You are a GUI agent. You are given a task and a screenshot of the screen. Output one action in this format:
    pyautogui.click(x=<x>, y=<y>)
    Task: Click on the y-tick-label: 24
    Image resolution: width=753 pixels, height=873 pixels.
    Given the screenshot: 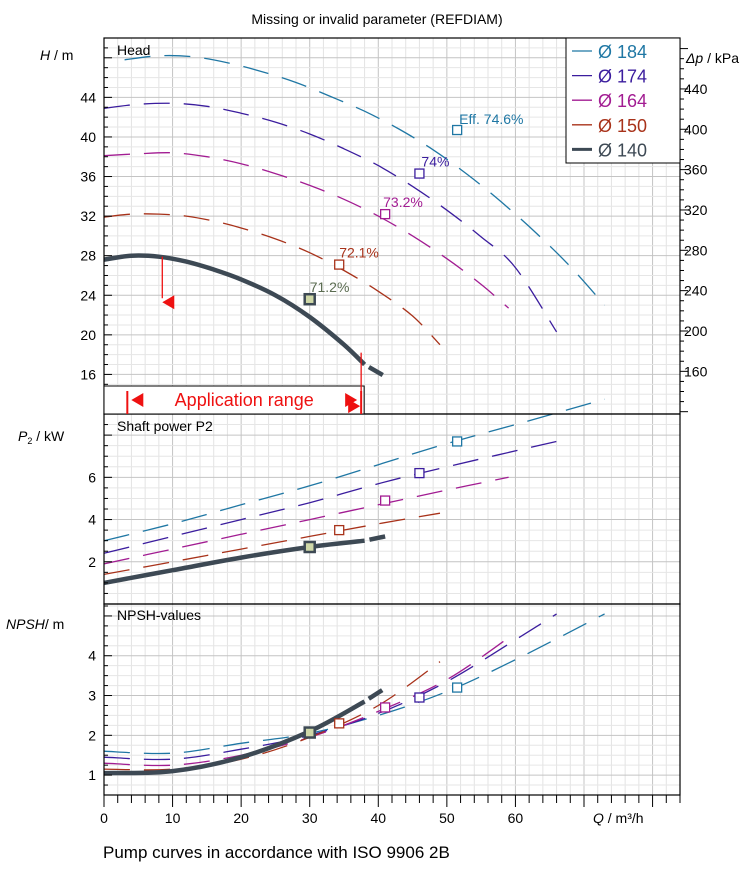 What is the action you would take?
    pyautogui.click(x=88, y=295)
    